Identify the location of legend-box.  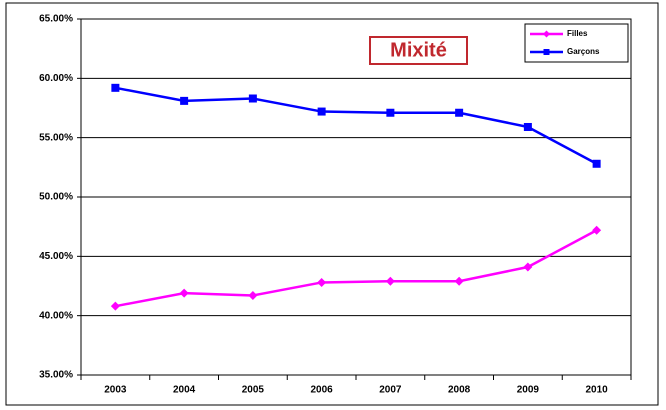
(576, 43).